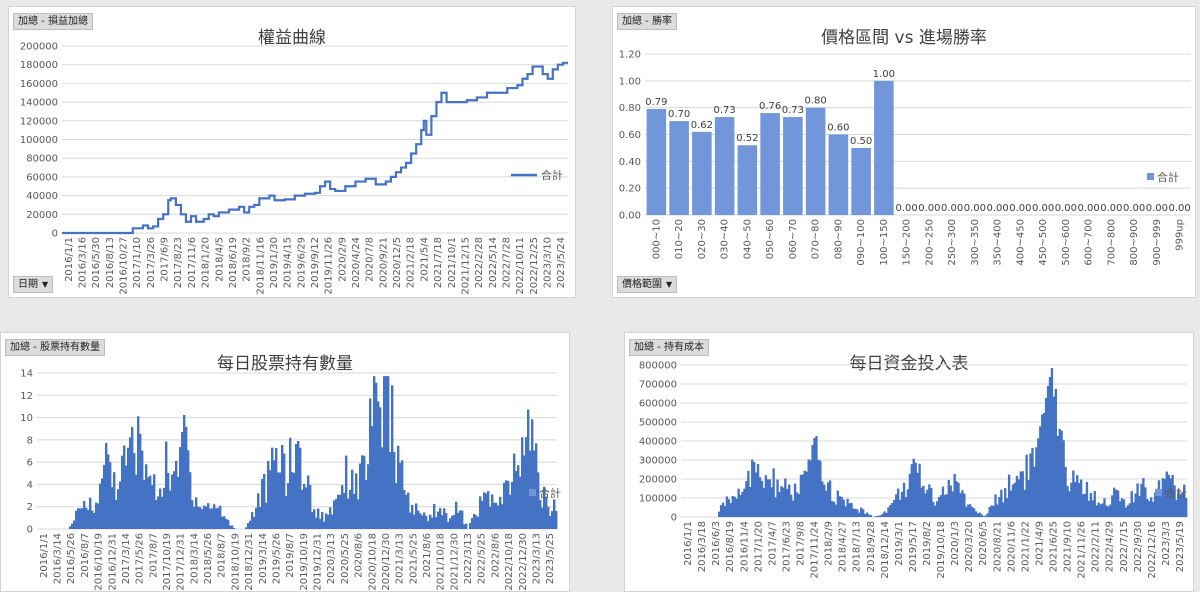  Describe the element at coordinates (235, 562) in the screenshot. I see `x-tick-label: 2018/10/19` at that location.